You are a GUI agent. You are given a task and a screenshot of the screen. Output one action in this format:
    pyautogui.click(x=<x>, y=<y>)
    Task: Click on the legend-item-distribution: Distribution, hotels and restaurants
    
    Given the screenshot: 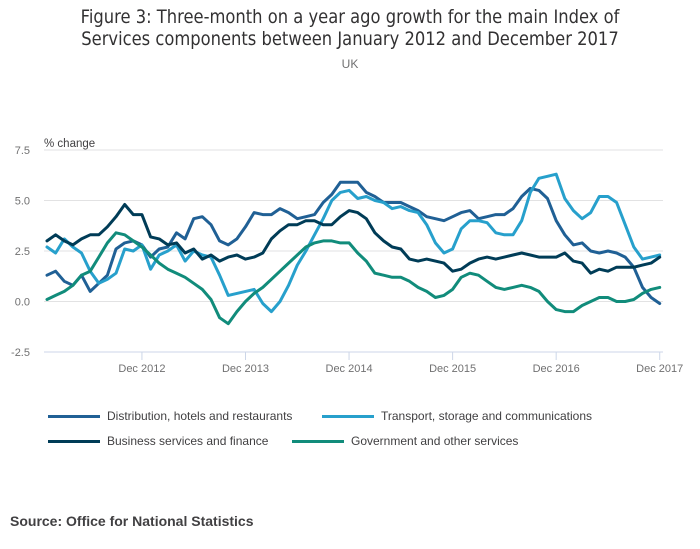 What is the action you would take?
    pyautogui.click(x=170, y=416)
    